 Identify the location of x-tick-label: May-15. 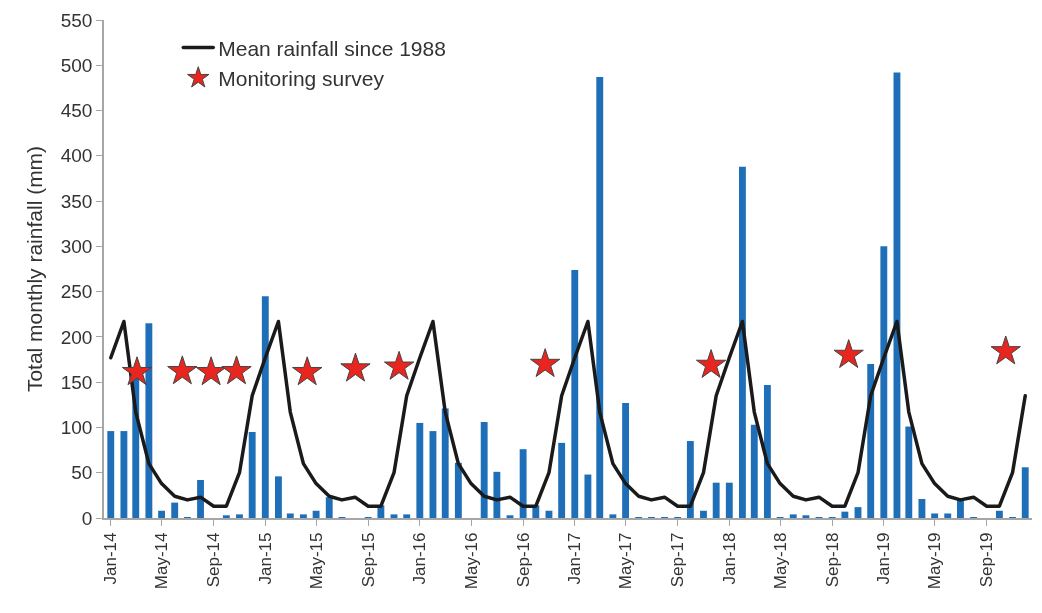
(316, 561).